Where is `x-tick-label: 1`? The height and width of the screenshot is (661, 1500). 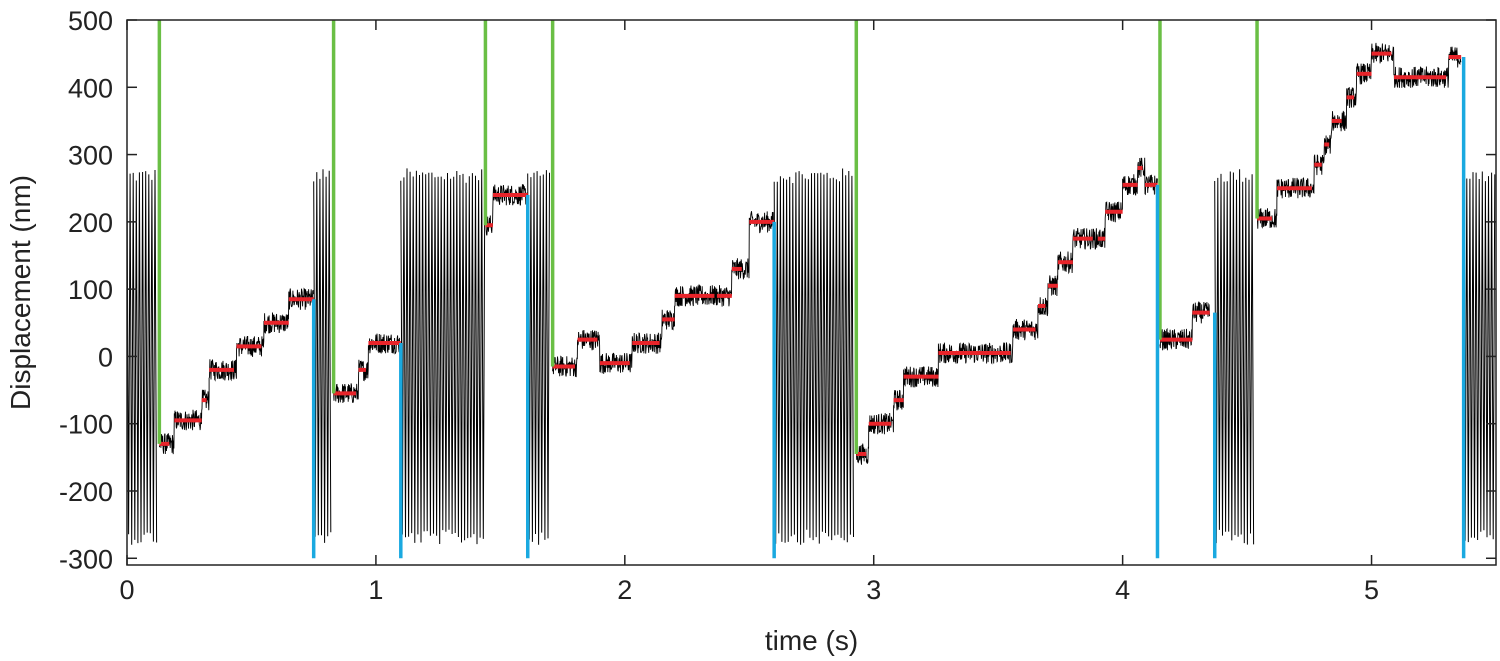
x-tick-label: 1 is located at coordinates (375, 590).